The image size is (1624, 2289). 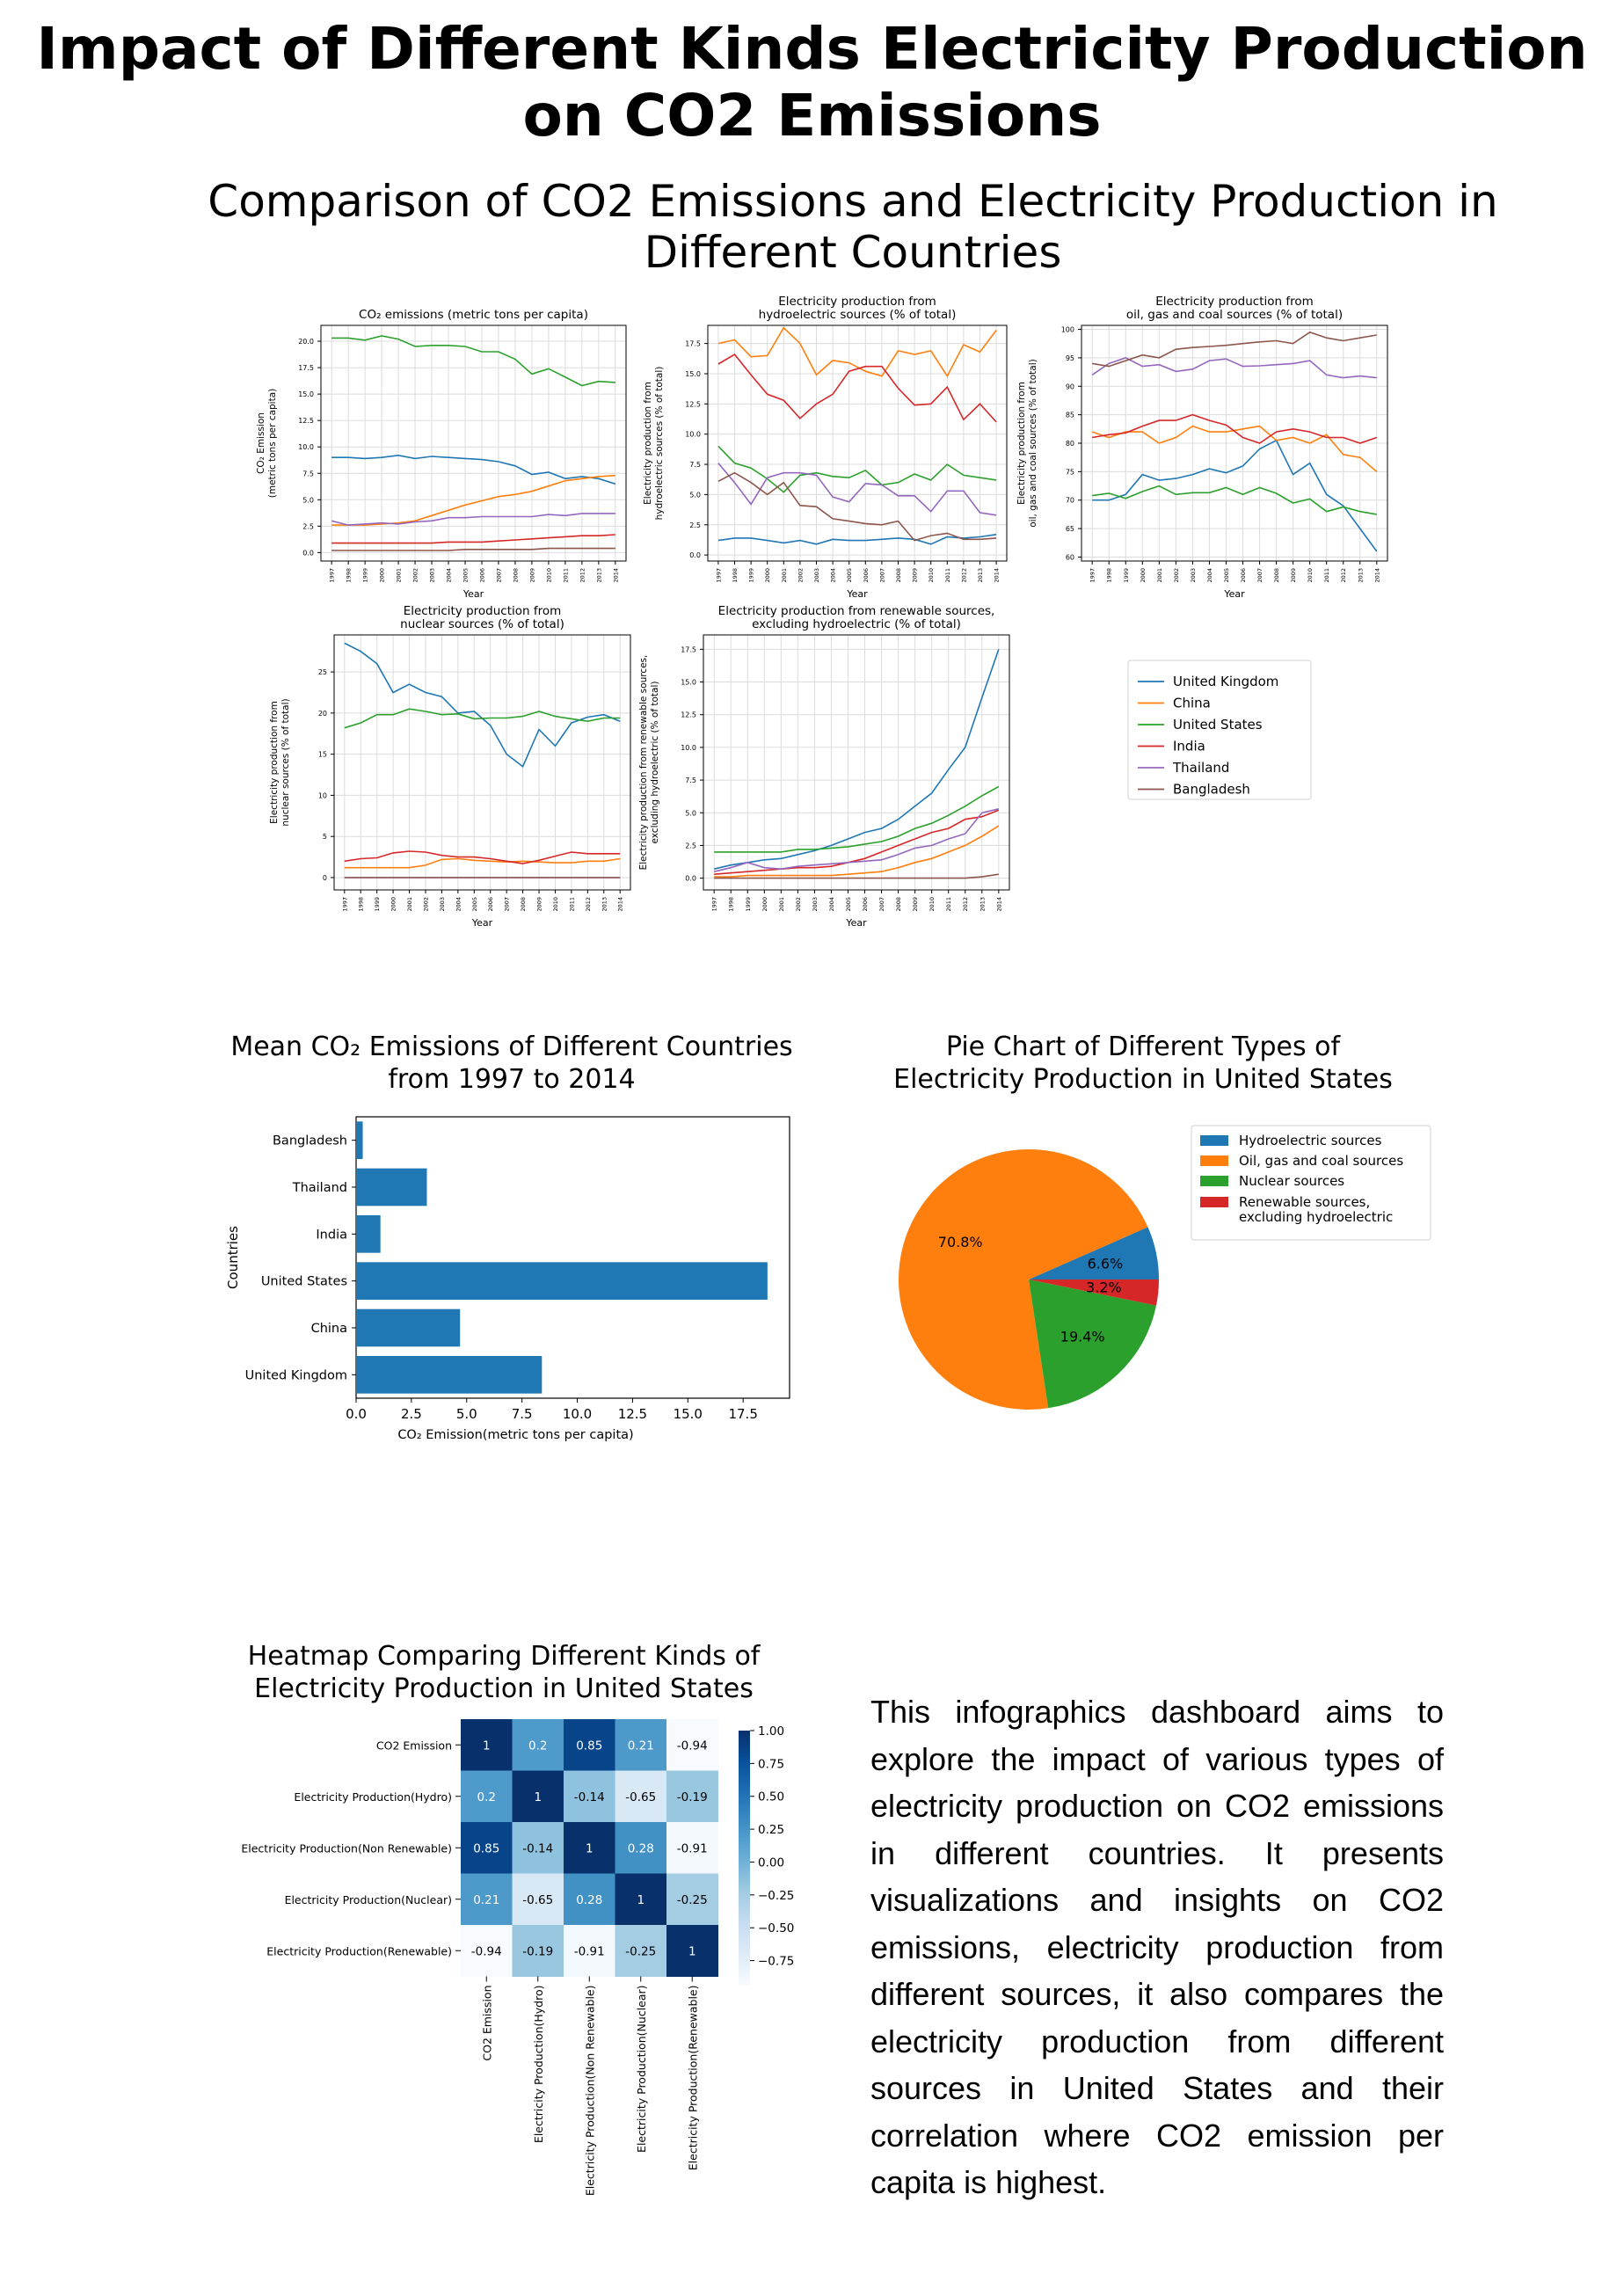 I want to click on y-tick-label: 75, so click(x=1070, y=472).